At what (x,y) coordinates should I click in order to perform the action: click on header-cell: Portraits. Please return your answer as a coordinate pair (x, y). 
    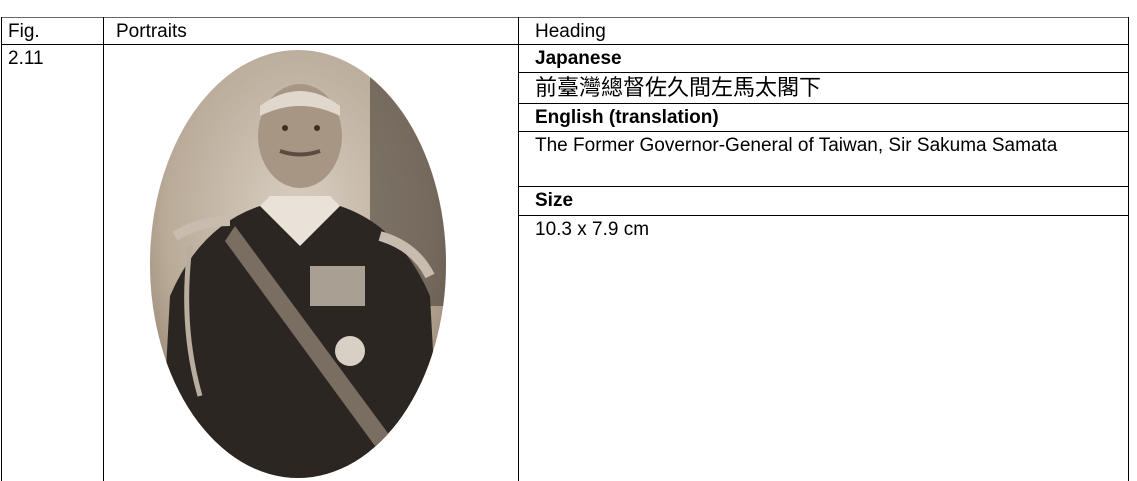
    Looking at the image, I should click on (151, 31).